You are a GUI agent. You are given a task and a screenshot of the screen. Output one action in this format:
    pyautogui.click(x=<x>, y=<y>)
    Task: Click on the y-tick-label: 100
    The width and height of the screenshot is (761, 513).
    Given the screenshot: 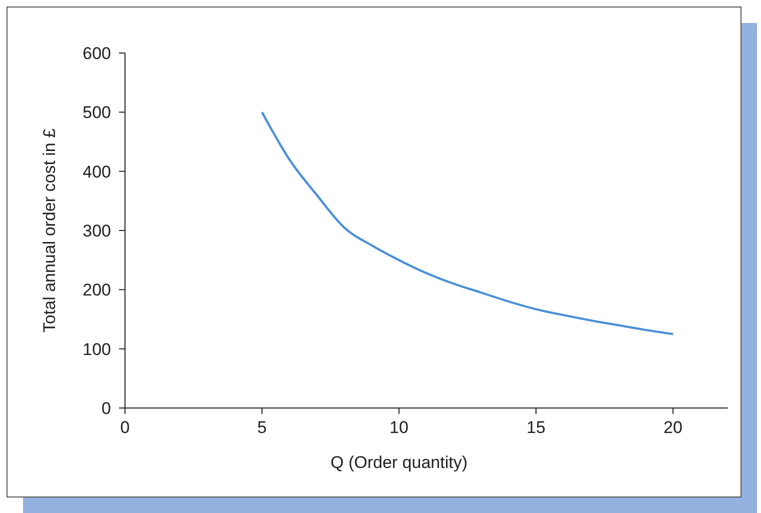 What is the action you would take?
    pyautogui.click(x=96, y=349)
    